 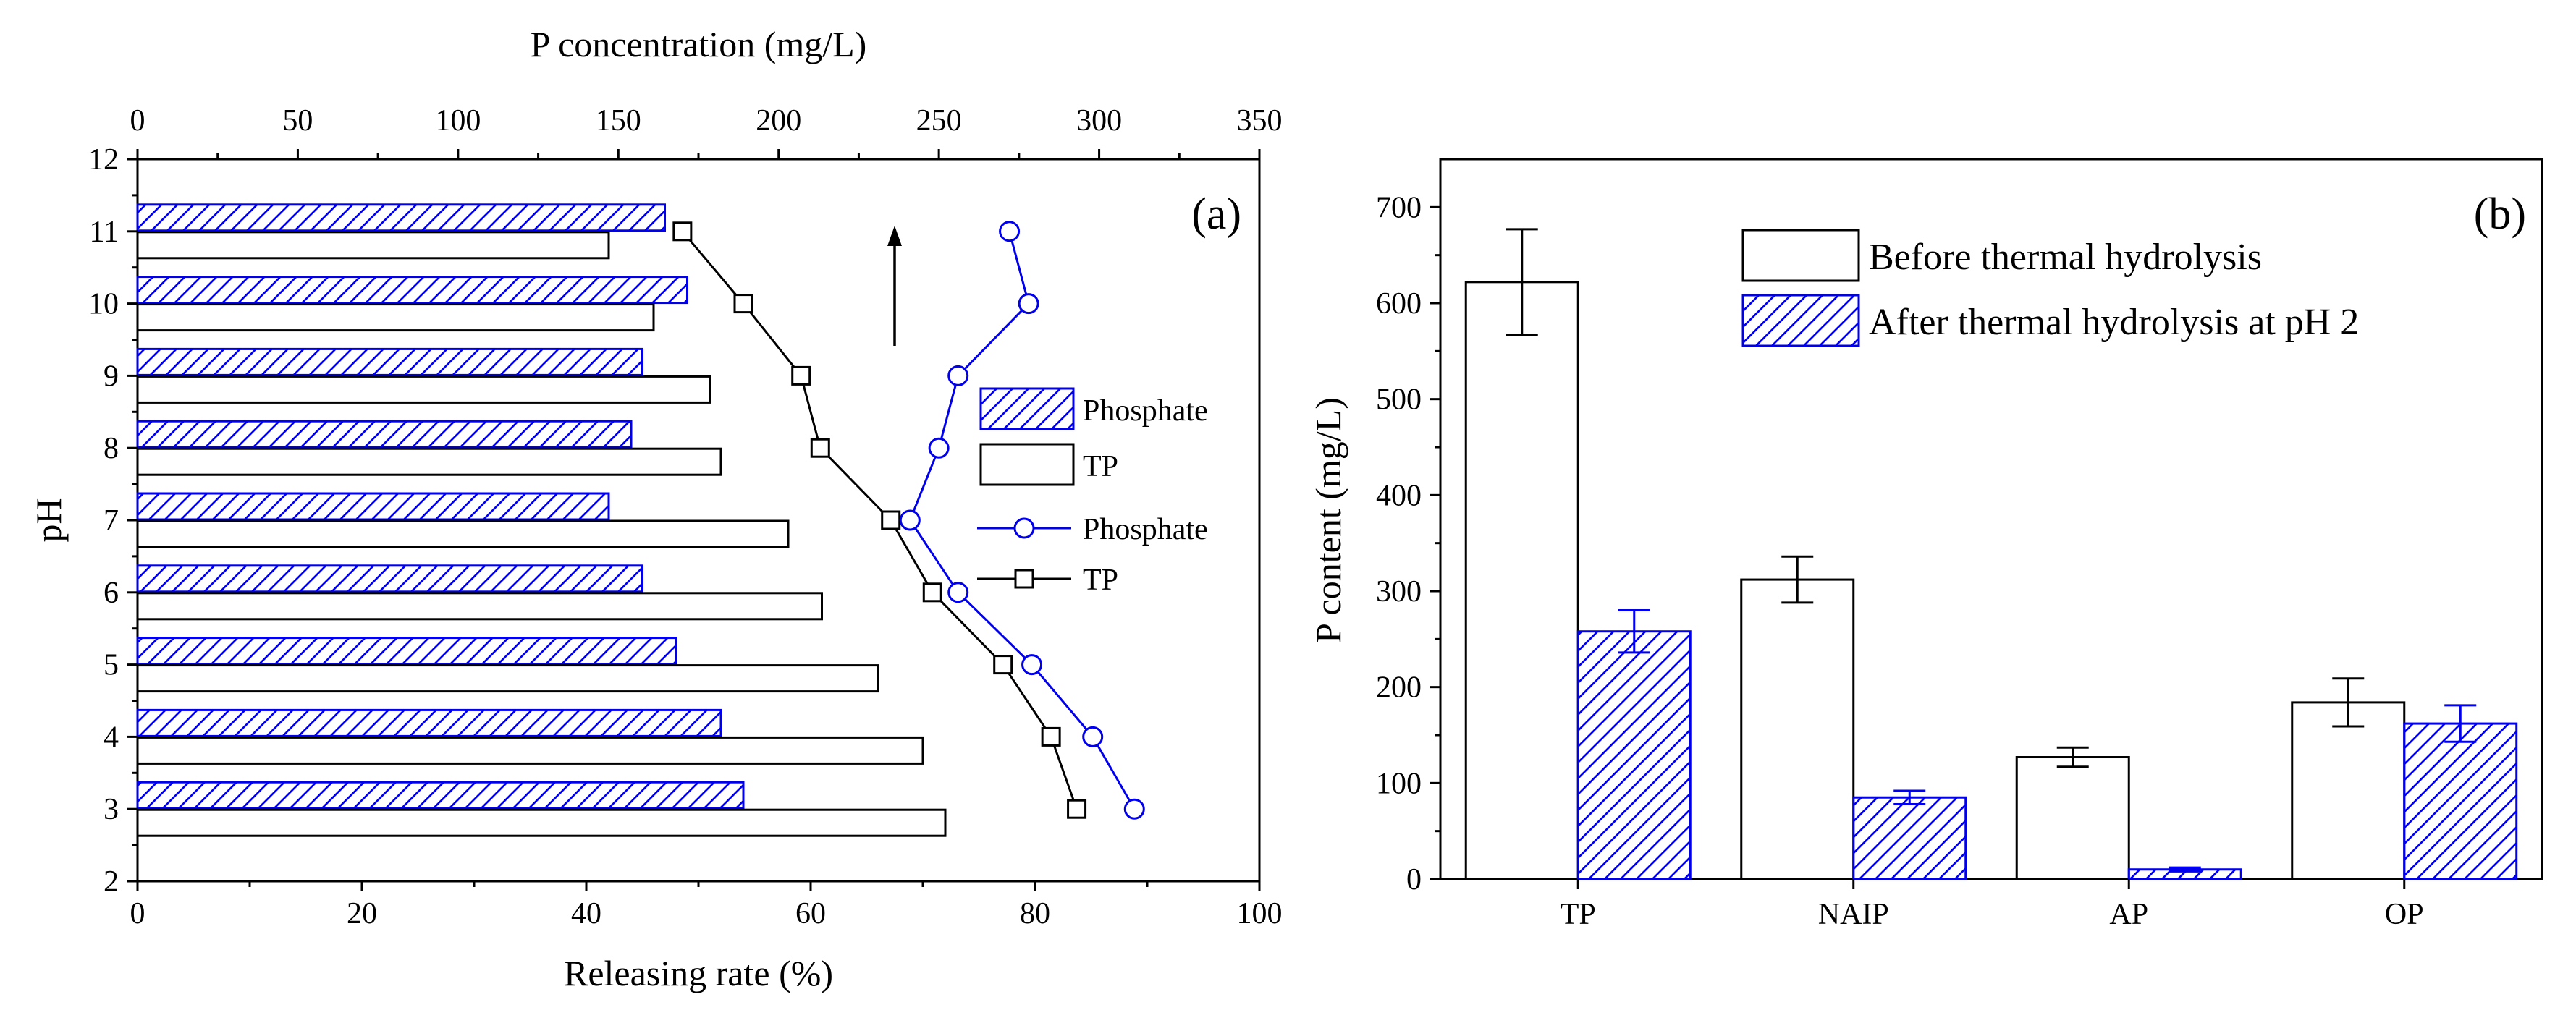 I want to click on bar-before-tp, so click(x=1522, y=580).